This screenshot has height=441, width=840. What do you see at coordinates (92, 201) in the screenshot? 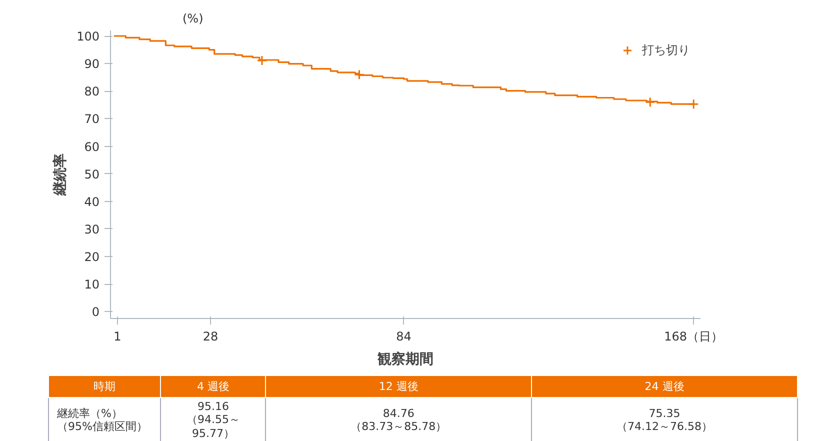
I see `y-tick-label: 40` at bounding box center [92, 201].